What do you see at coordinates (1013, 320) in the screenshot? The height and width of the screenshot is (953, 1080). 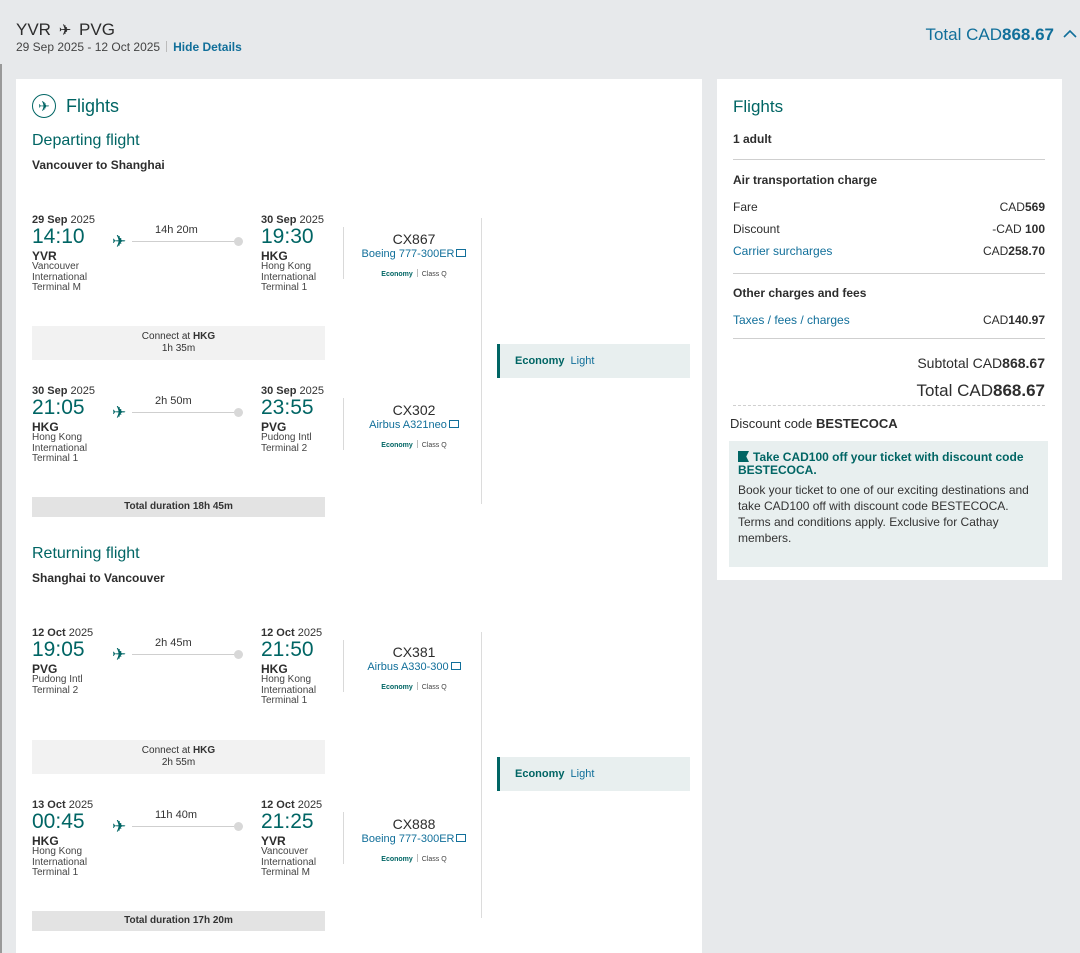 I see `taxes-value: CAD140.97` at bounding box center [1013, 320].